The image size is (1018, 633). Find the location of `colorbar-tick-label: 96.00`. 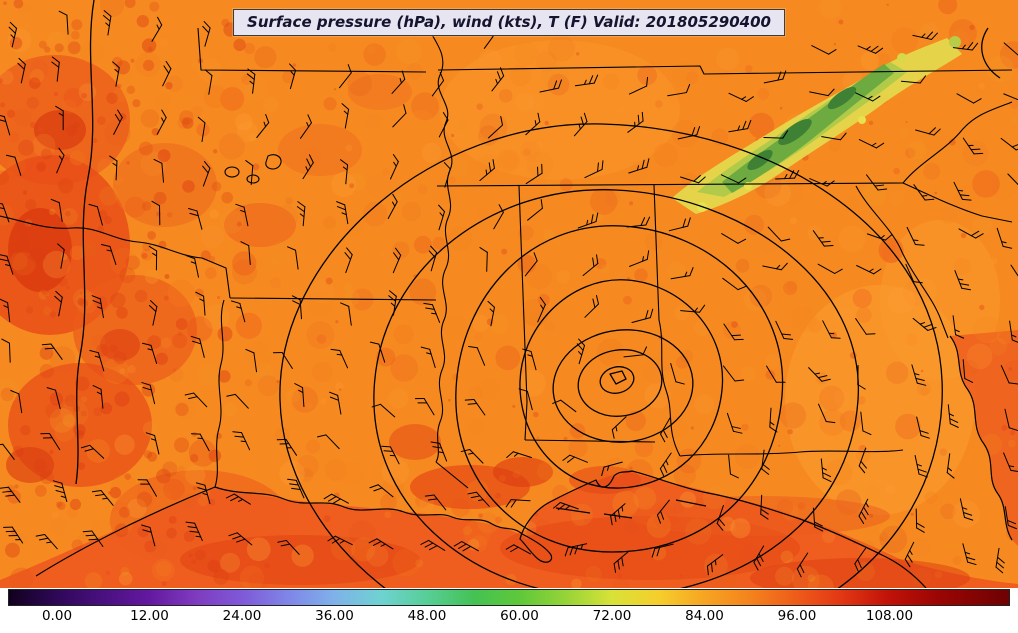

colorbar-tick-label: 96.00 is located at coordinates (797, 616).